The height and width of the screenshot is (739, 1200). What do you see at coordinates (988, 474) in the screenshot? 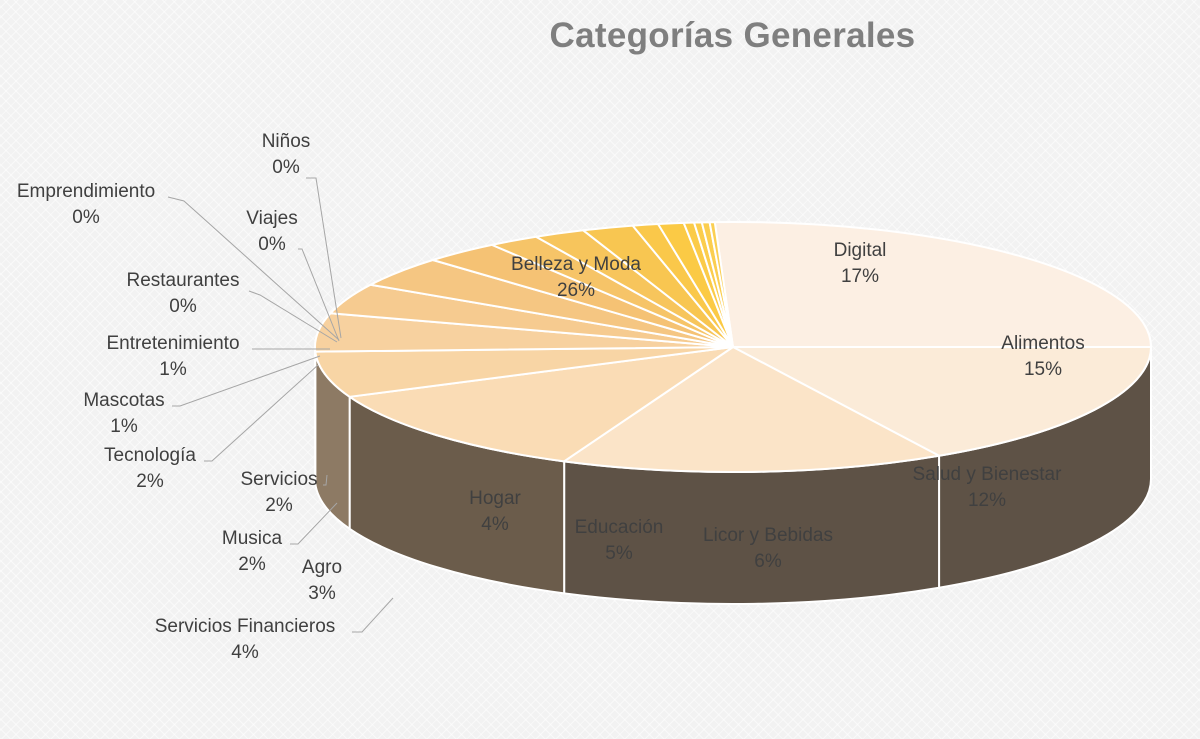
I see `data-label-category: Salud y Bienestar` at bounding box center [988, 474].